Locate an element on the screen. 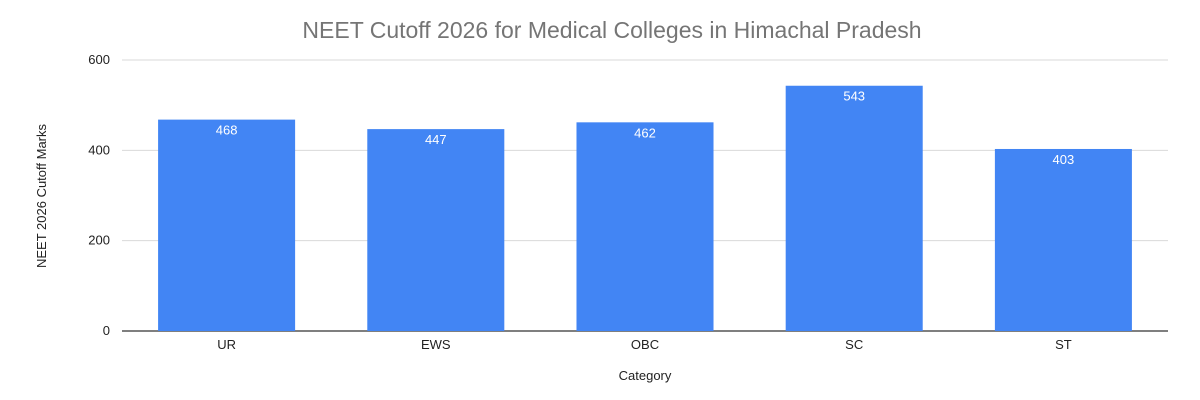  x-tick-label-ews: EWS is located at coordinates (436, 344).